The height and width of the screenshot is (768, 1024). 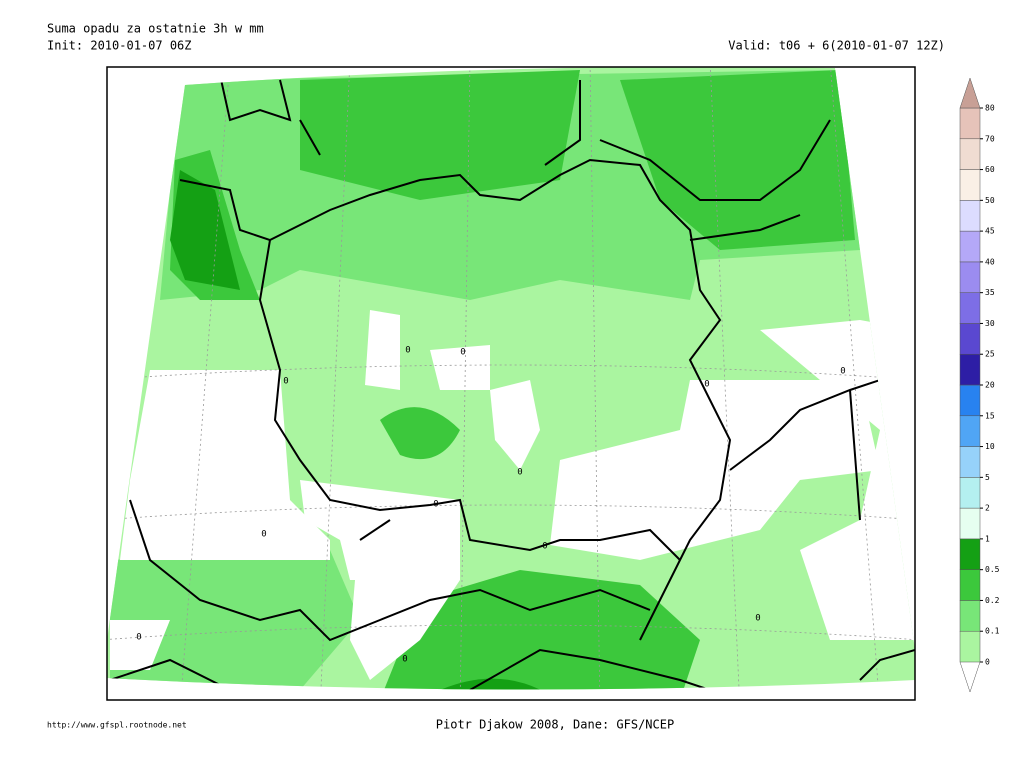 I want to click on init-time: Init: 2010-01-07 06Z, so click(x=119, y=46).